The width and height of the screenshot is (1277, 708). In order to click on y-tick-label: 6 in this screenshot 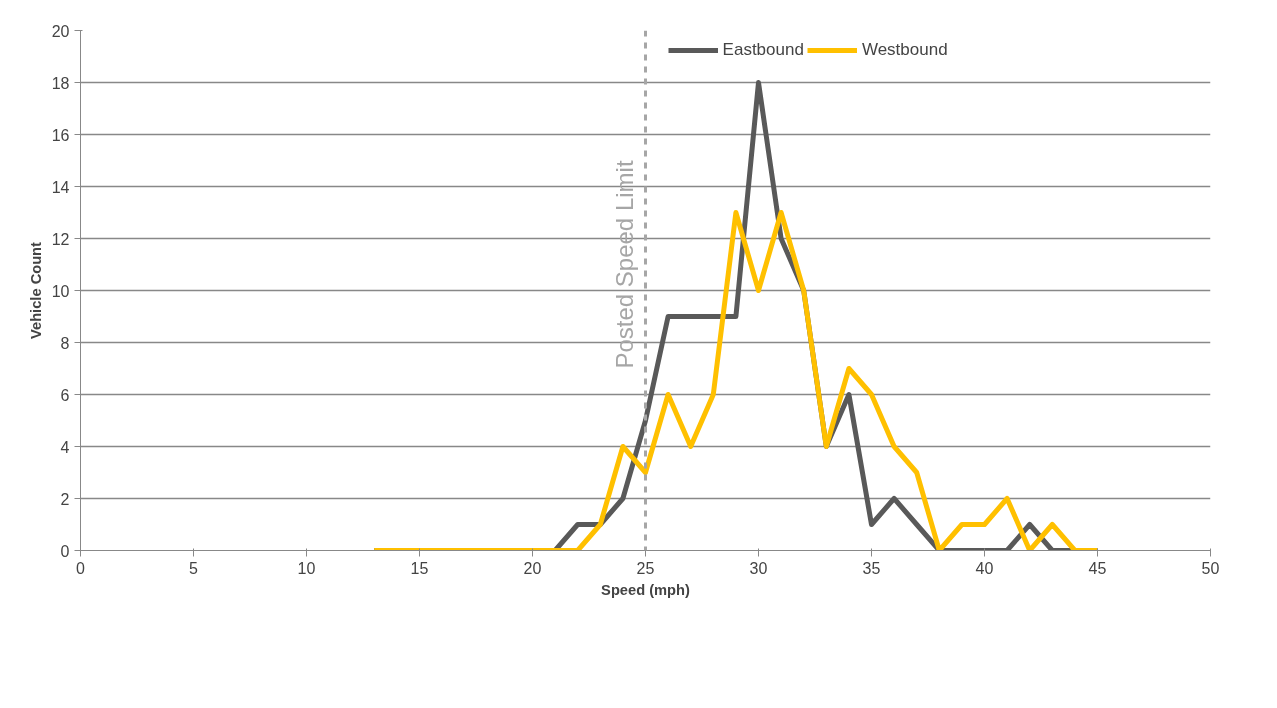, I will do `click(65, 395)`.